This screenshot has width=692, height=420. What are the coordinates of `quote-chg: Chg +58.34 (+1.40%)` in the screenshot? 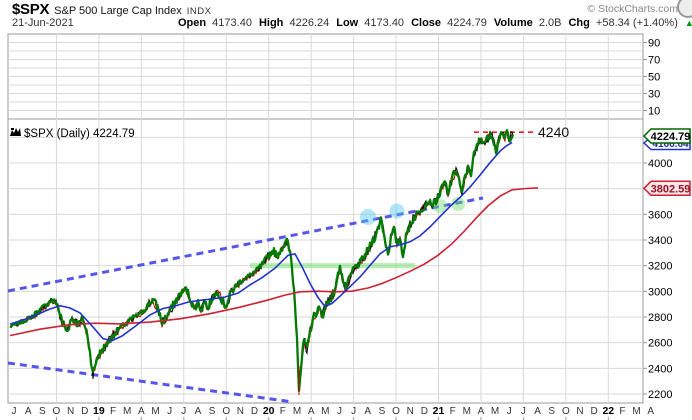 It's located at (623, 23).